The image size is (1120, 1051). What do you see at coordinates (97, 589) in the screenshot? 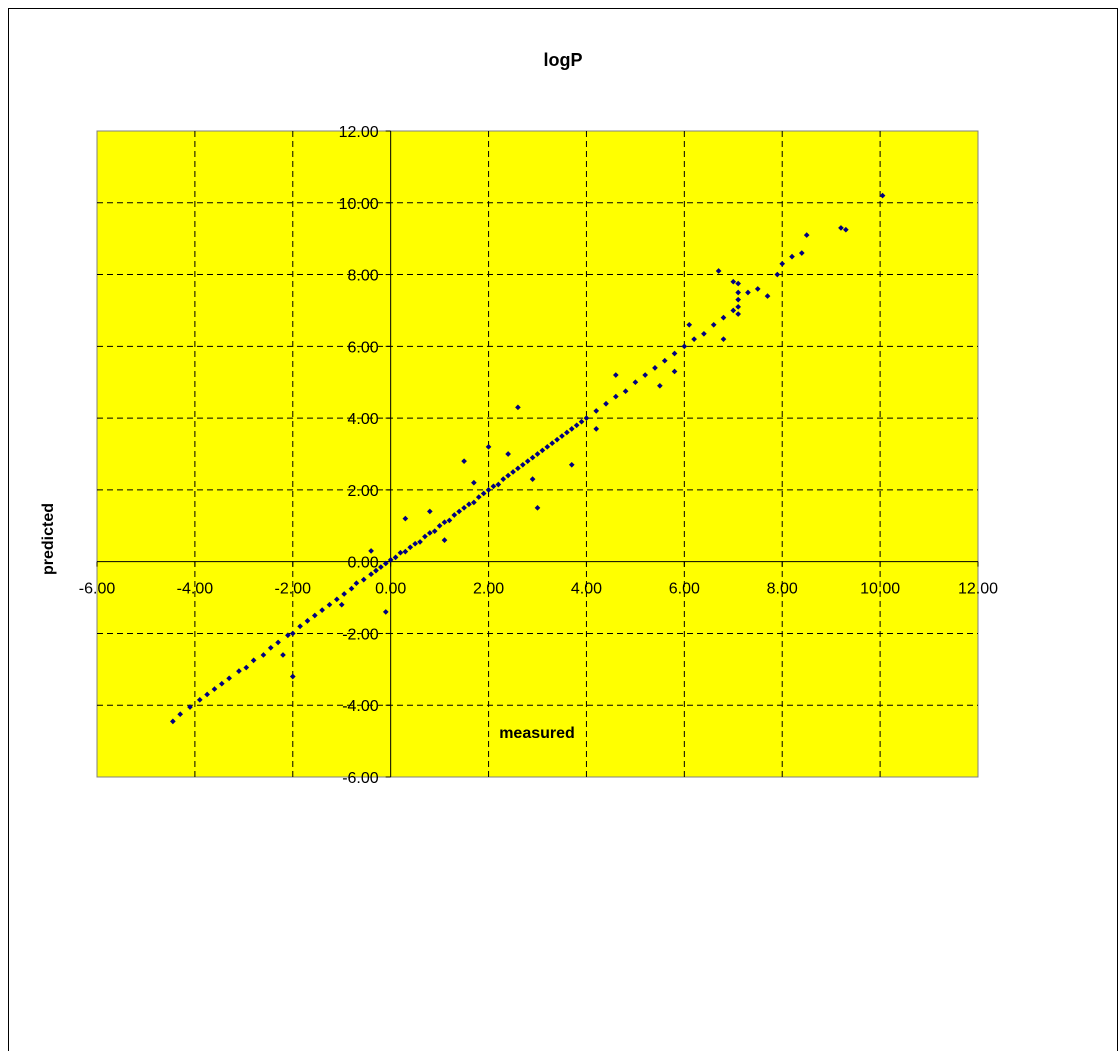
I see `x-tick-label: -6.00` at bounding box center [97, 589].